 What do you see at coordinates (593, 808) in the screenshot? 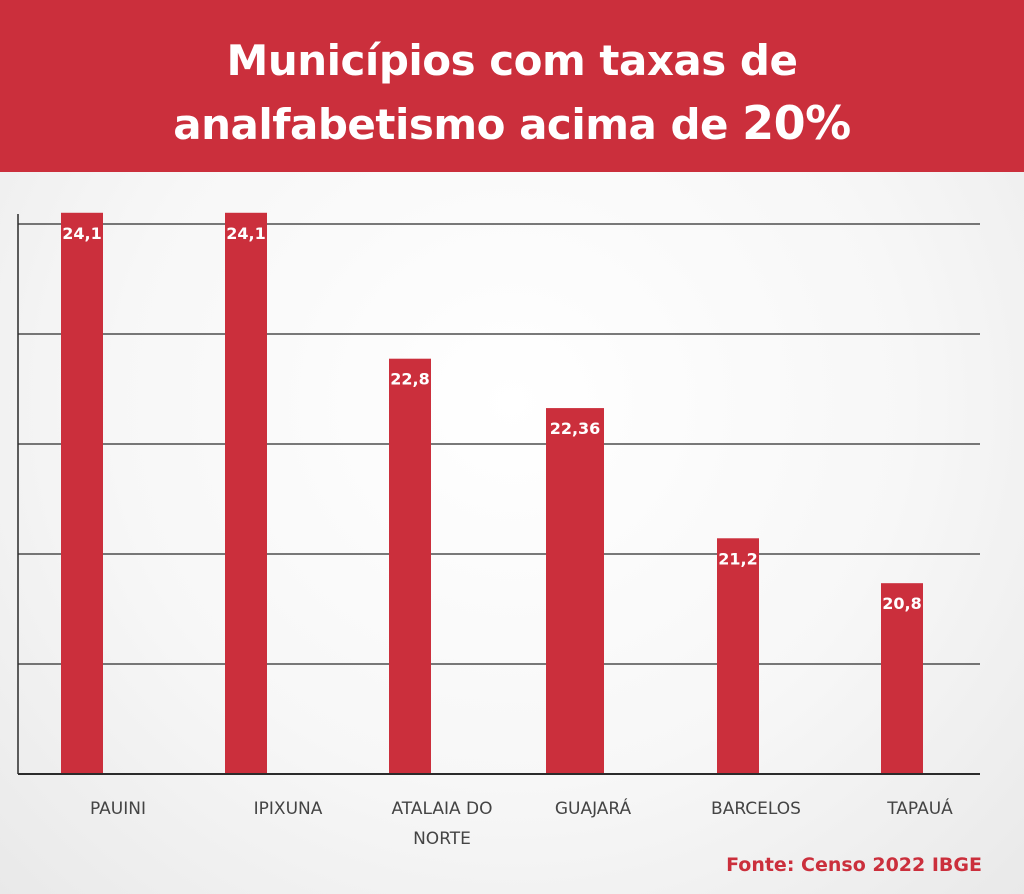
I see `category-label: GUAJARÁ` at bounding box center [593, 808].